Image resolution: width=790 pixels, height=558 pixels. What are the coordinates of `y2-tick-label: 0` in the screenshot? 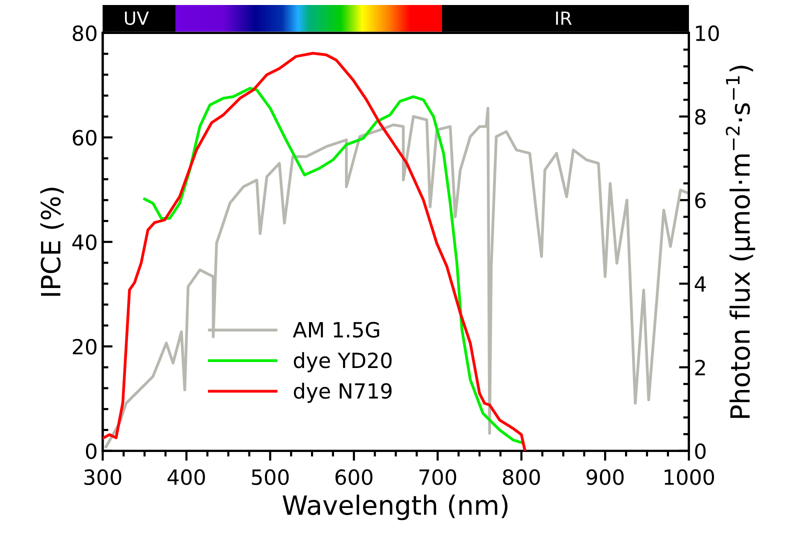 It's located at (700, 451).